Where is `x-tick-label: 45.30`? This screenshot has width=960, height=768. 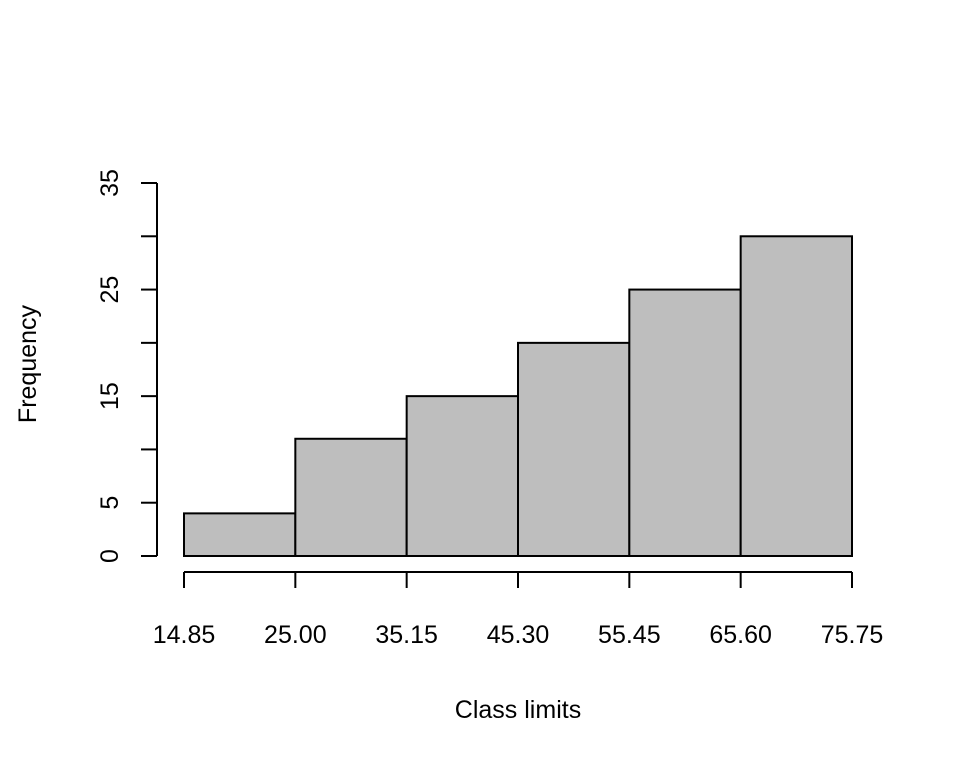
x-tick-label: 45.30 is located at coordinates (518, 635).